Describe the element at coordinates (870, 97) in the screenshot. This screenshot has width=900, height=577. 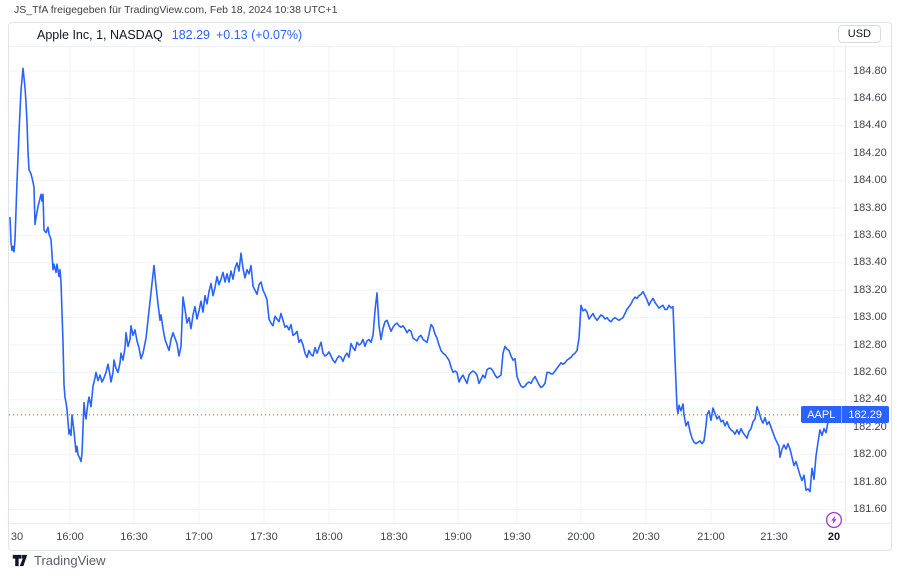
I see `price-scale-label: 184.60` at that location.